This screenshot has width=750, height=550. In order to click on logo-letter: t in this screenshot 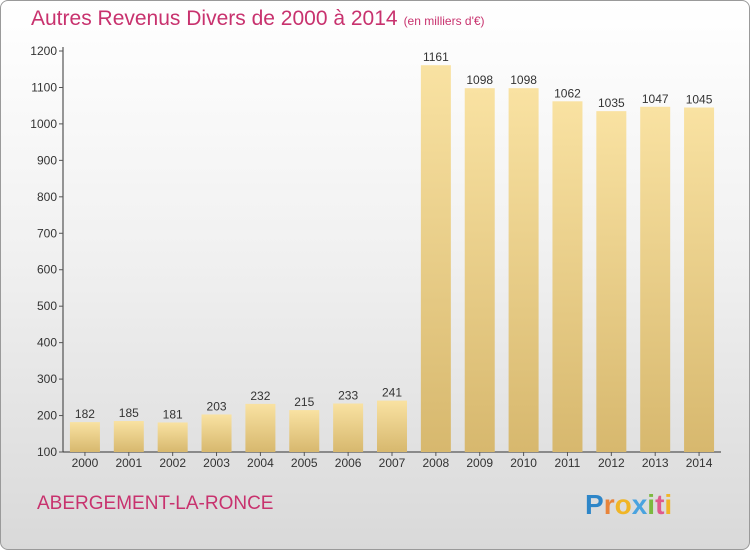, I will do `click(660, 504)`.